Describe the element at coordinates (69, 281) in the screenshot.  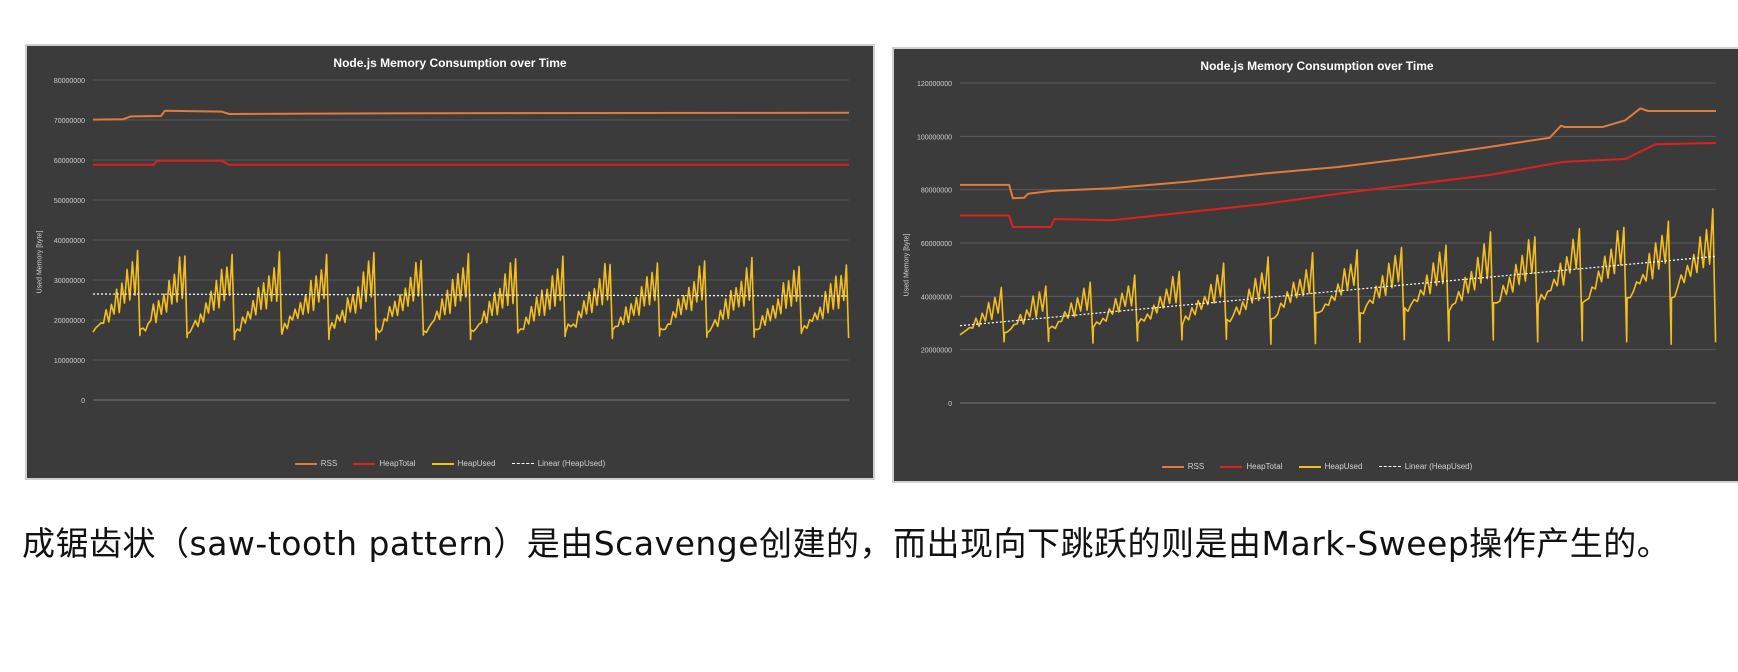
I see `y-tick-label: 30000000` at that location.